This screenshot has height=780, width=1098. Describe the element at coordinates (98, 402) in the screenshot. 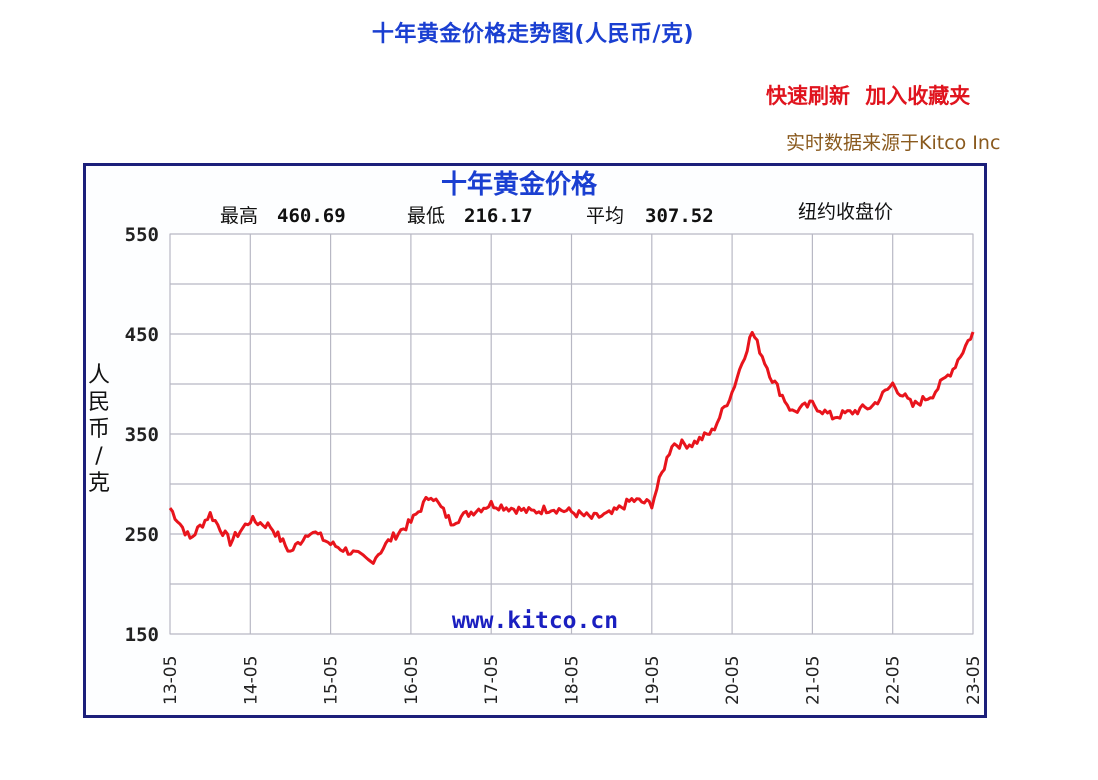

I see `y-axis-title-char: 民` at that location.